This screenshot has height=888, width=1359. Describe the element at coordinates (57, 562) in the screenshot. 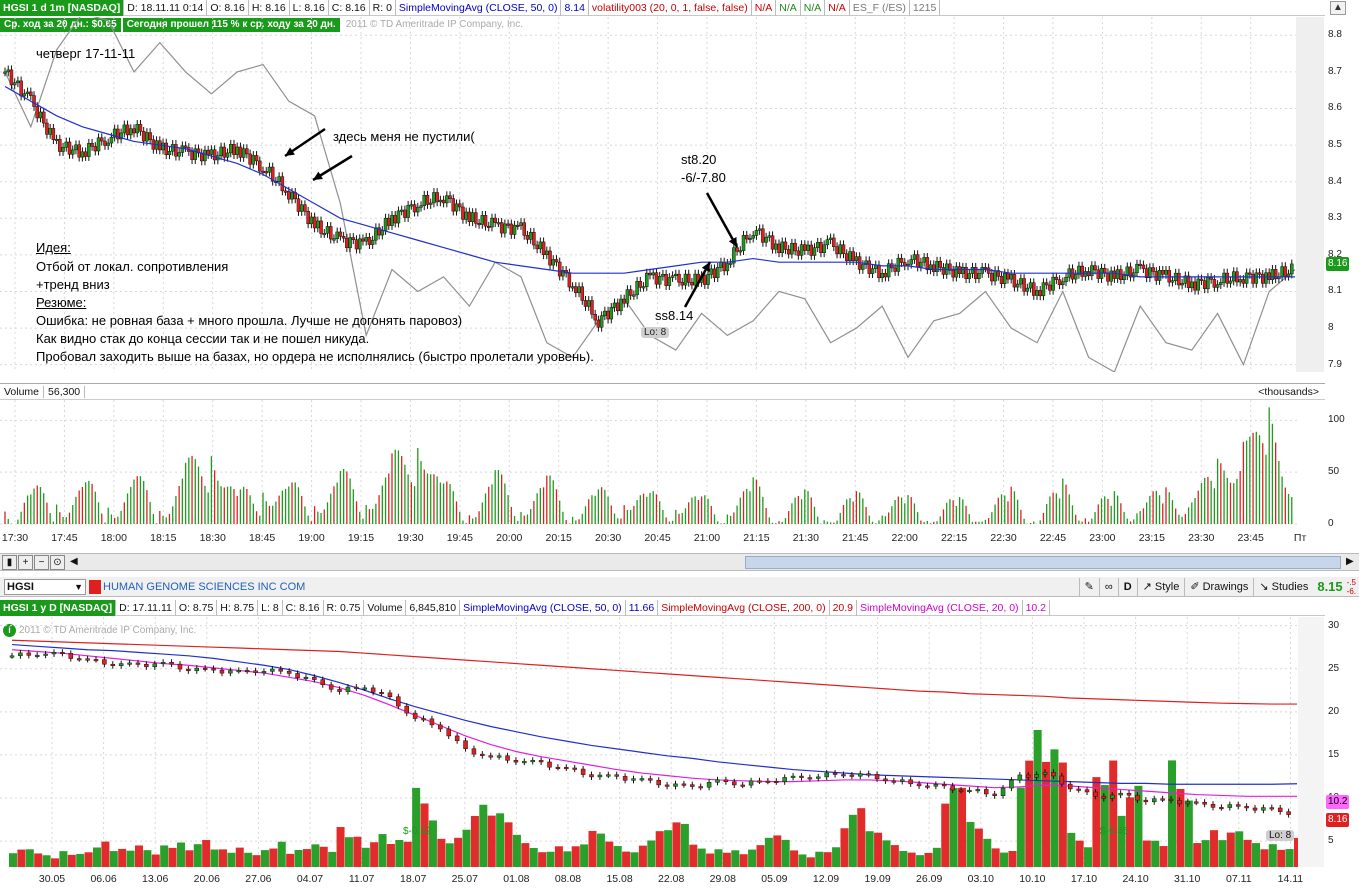

I see `zoom-reset-icon: ⊙` at that location.